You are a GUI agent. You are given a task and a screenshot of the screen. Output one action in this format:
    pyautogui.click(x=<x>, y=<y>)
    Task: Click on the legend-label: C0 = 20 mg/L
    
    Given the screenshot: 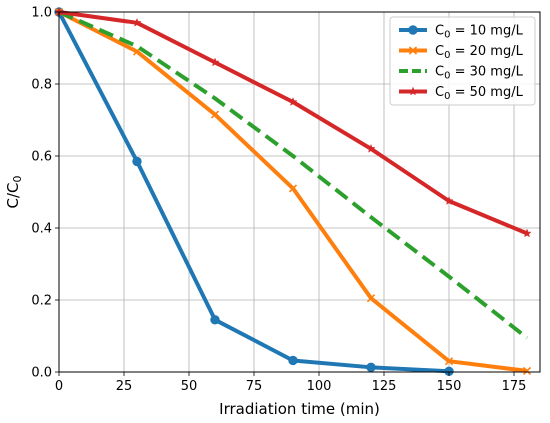 What is the action you would take?
    pyautogui.click(x=479, y=52)
    